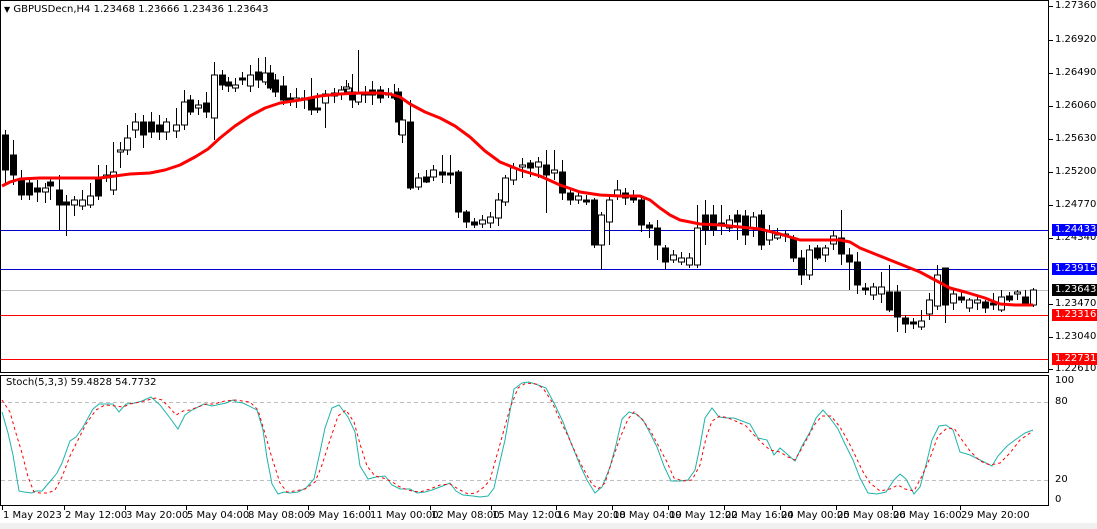  I want to click on time-tick-label: 22 May 16:00, so click(759, 515).